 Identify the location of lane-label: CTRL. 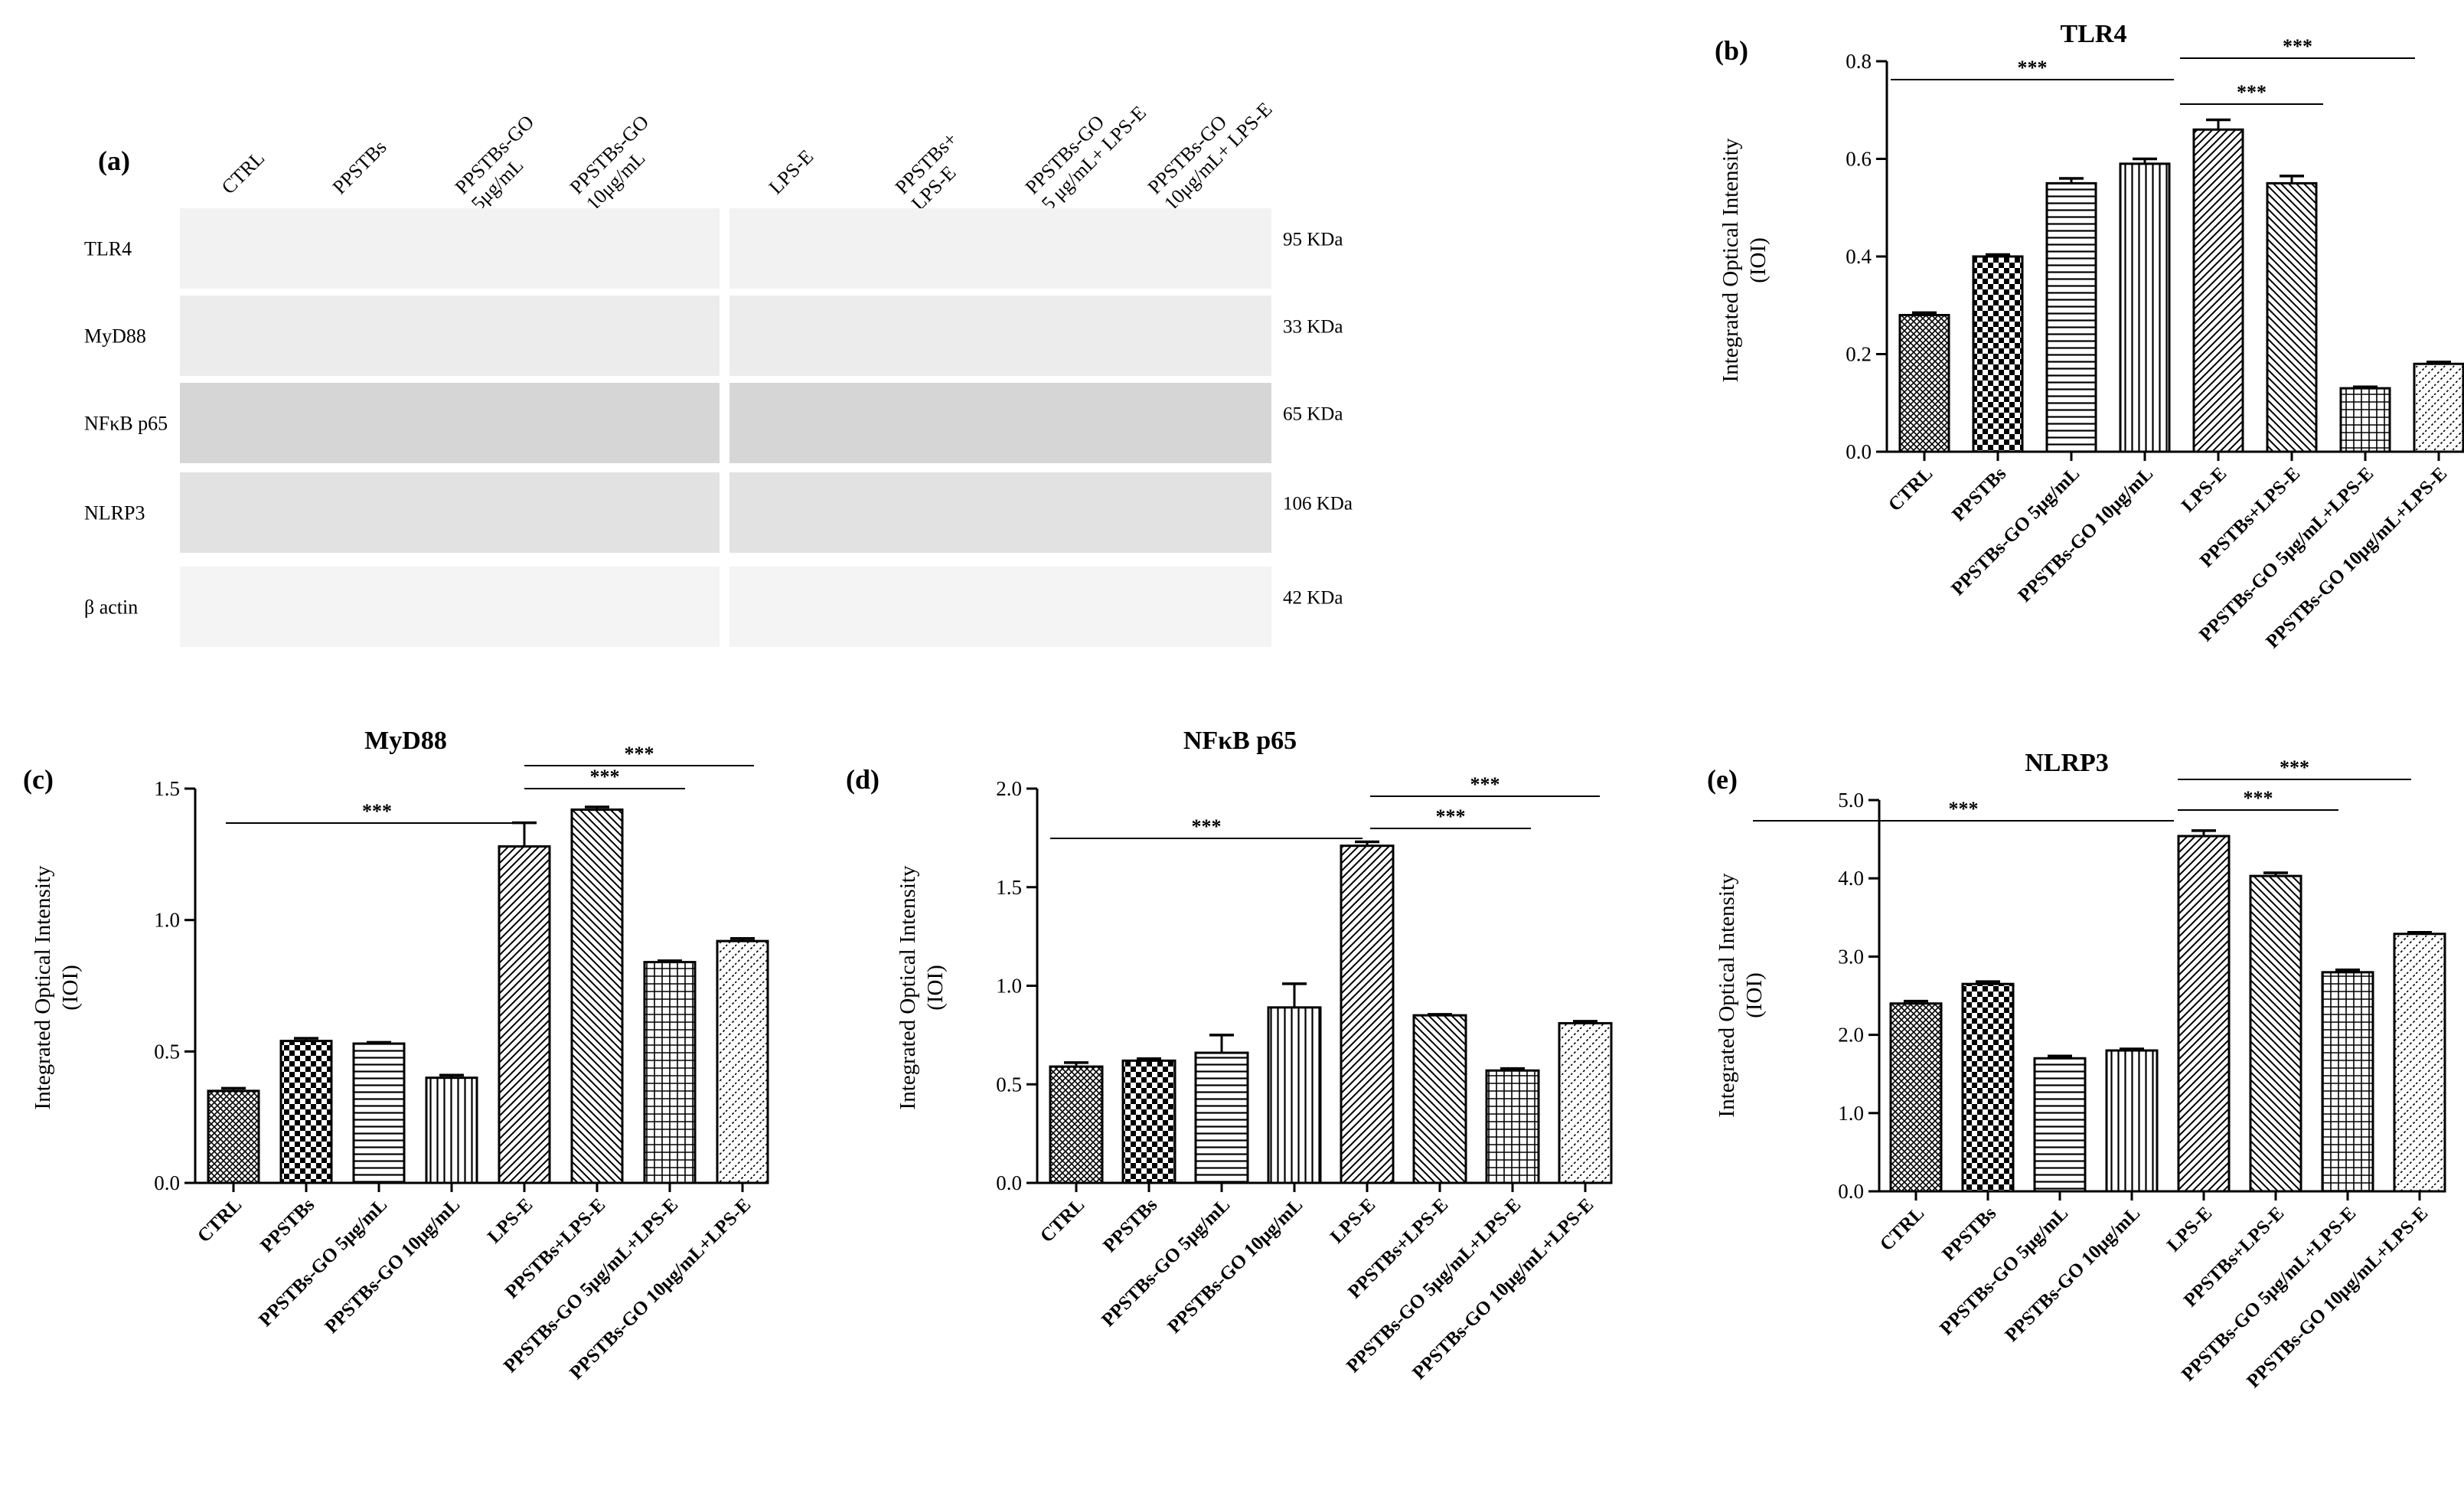
(243, 172).